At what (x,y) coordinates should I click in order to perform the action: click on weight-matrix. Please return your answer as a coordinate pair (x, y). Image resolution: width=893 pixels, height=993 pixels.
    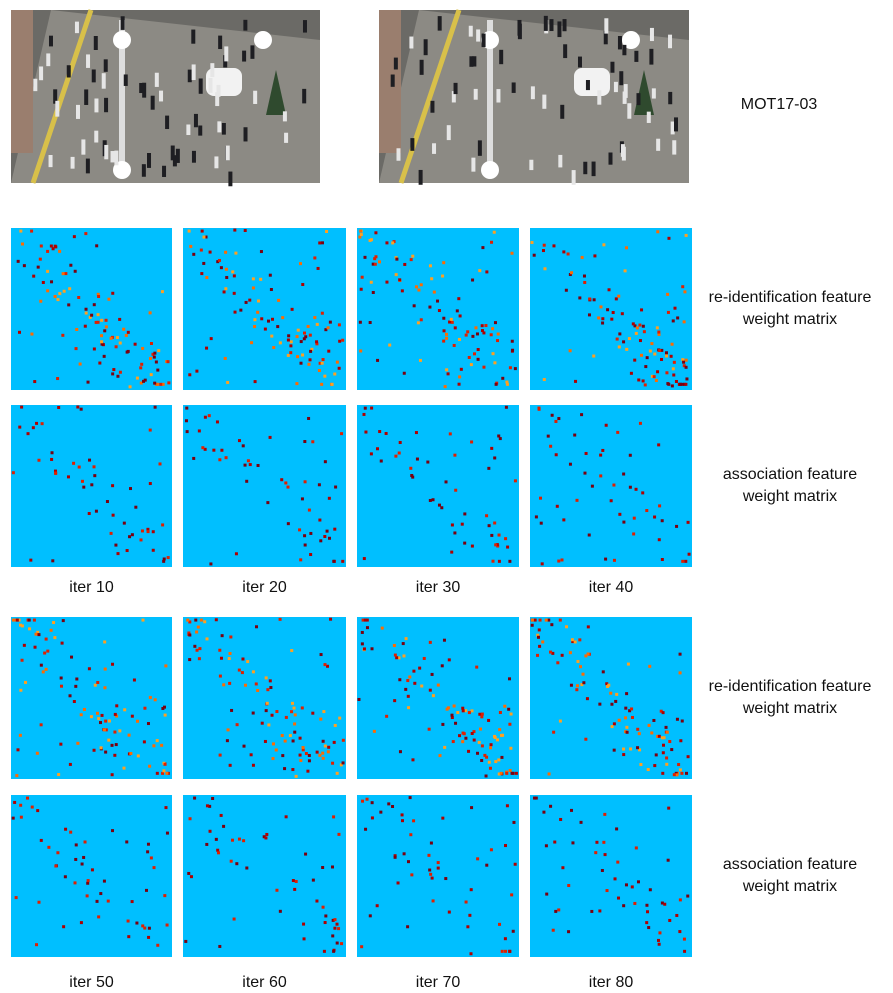
    Looking at the image, I should click on (264, 876).